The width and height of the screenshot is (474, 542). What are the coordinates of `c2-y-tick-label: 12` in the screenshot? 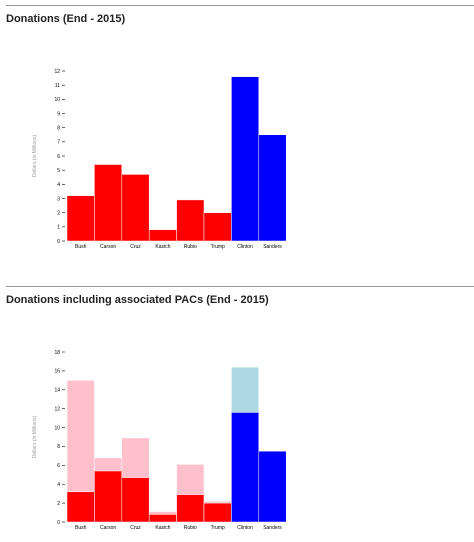 It's located at (57, 409).